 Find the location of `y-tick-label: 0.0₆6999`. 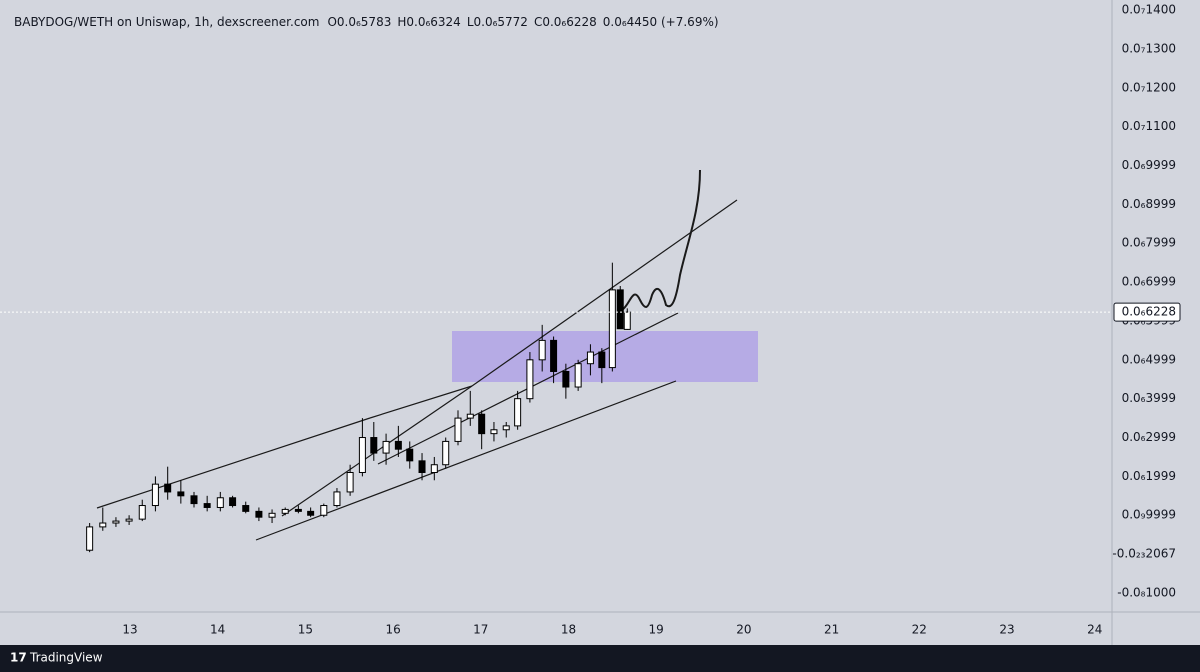

y-tick-label: 0.0₆6999 is located at coordinates (1149, 282).